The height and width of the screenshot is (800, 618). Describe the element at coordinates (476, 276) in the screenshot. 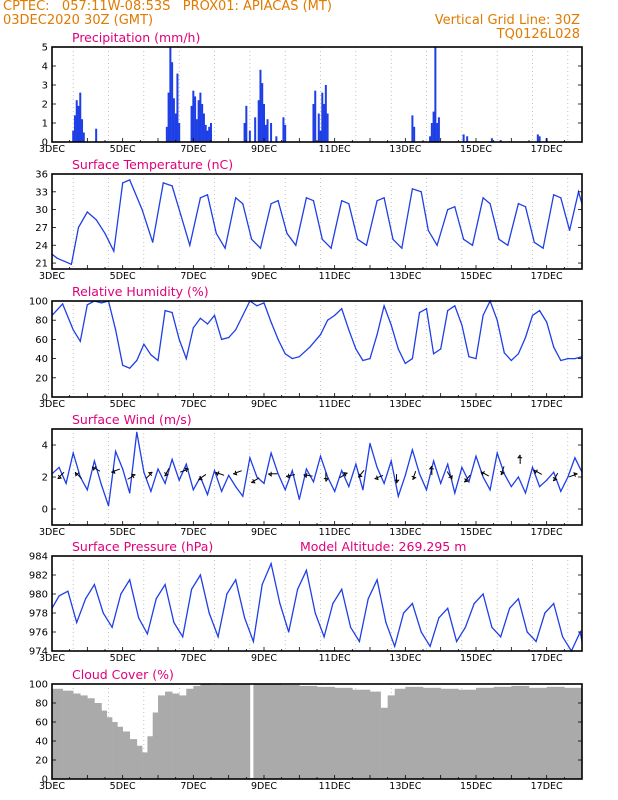

I see `temp-x-tick-label: 15DEC` at that location.